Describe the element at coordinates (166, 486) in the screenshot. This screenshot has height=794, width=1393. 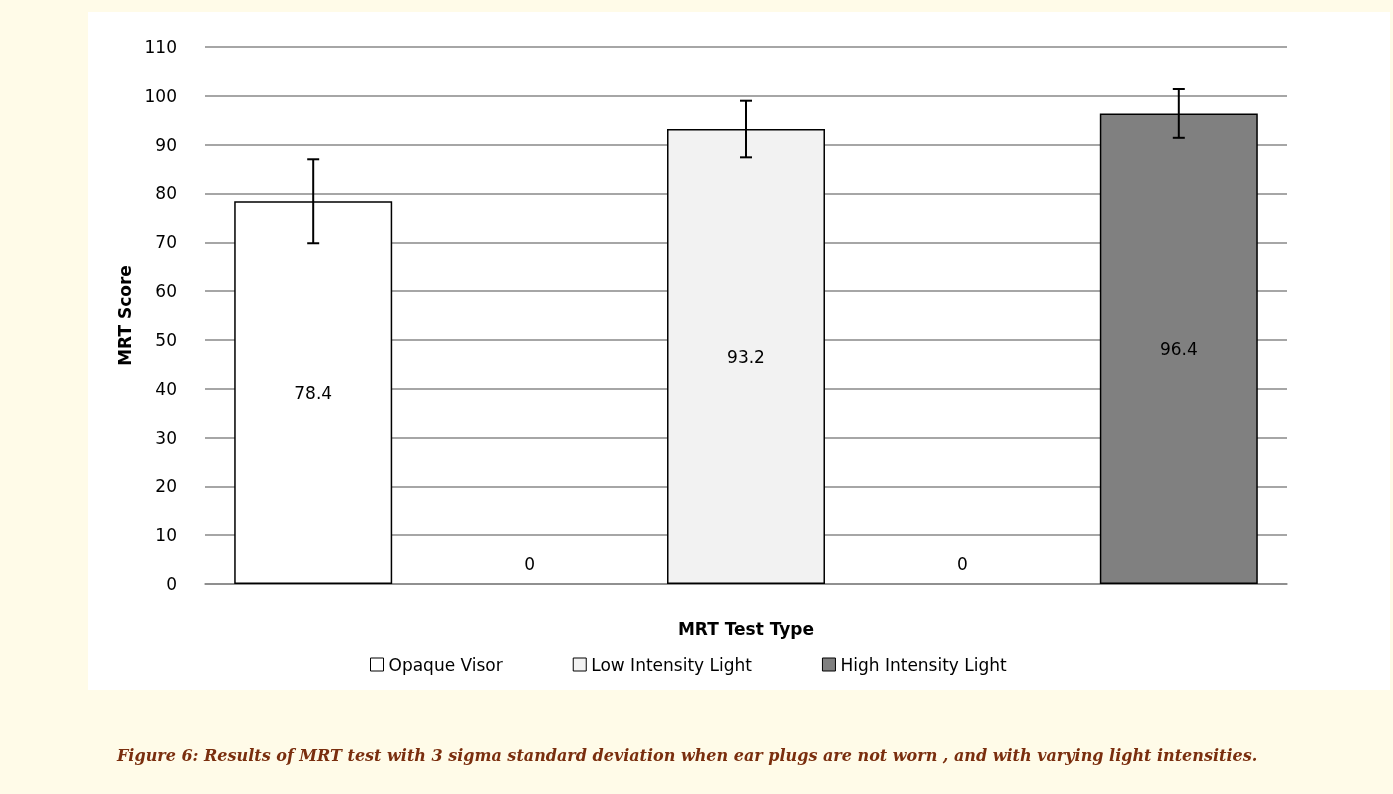
I see `y-tick-label: 20` at that location.